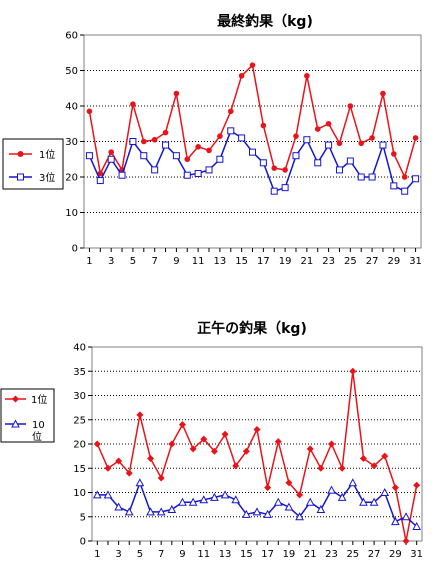  Describe the element at coordinates (71, 107) in the screenshot. I see `chart1-y-tick-label: 40` at that location.